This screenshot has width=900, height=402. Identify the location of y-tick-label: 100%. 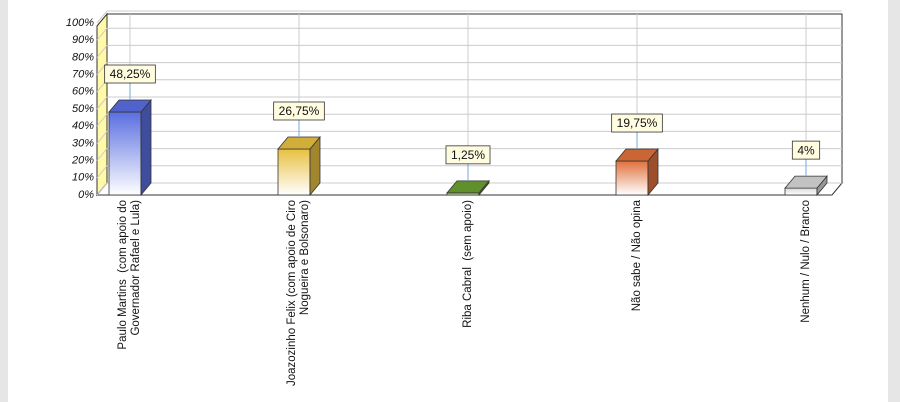
(80, 23).